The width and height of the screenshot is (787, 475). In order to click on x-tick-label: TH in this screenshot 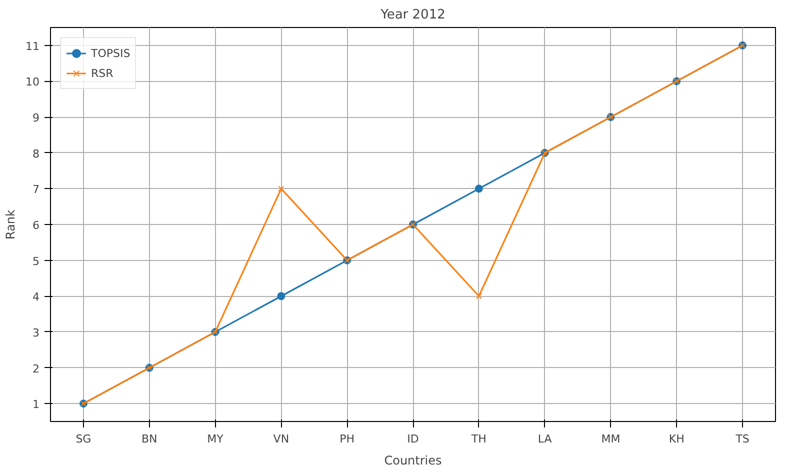, I will do `click(478, 439)`.